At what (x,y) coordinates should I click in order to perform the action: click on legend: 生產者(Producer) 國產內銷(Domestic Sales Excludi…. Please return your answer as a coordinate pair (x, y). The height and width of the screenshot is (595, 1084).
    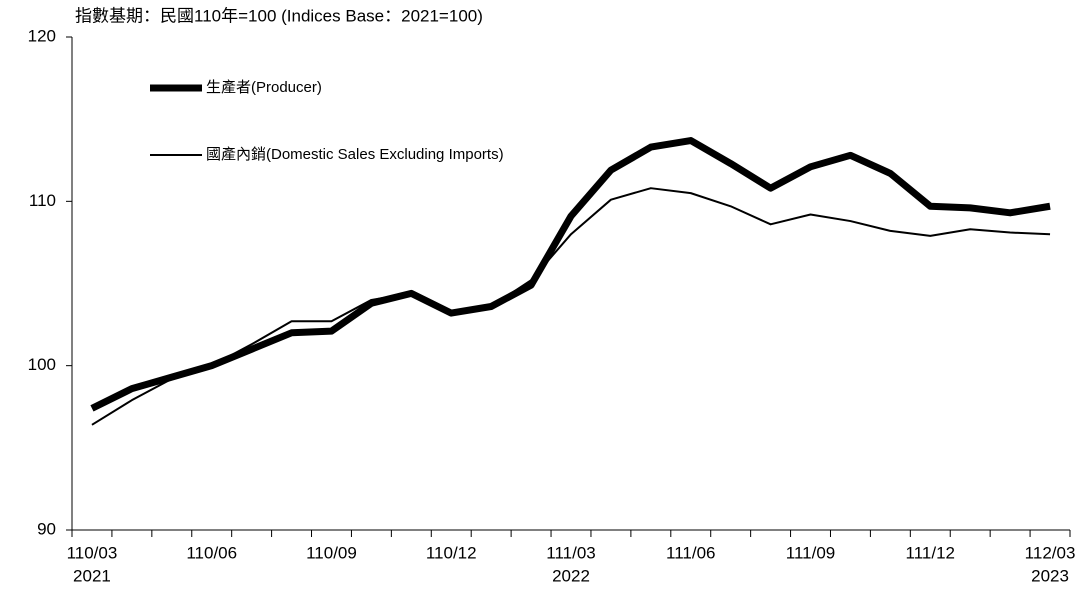
    Looking at the image, I should click on (327, 121).